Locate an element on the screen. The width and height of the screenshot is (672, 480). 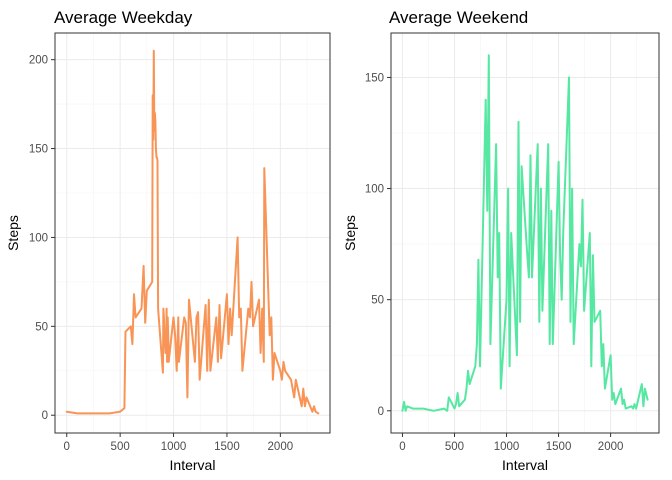
chart-title-weekend: Average Weekend is located at coordinates (458, 17).